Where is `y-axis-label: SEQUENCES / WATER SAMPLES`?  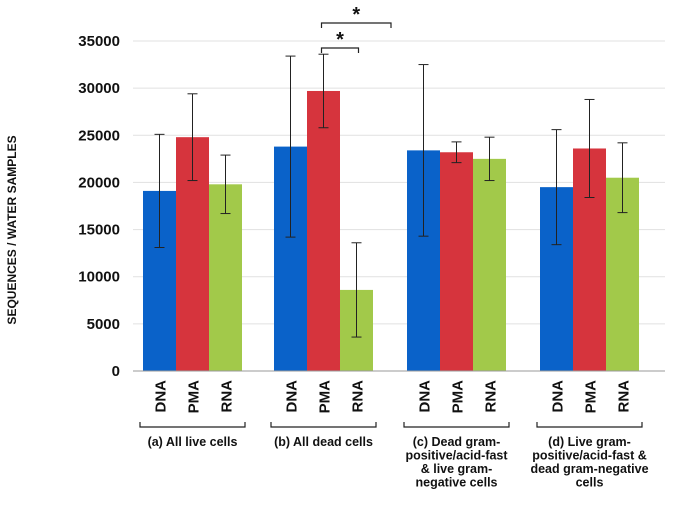 y-axis-label: SEQUENCES / WATER SAMPLES is located at coordinates (12, 229).